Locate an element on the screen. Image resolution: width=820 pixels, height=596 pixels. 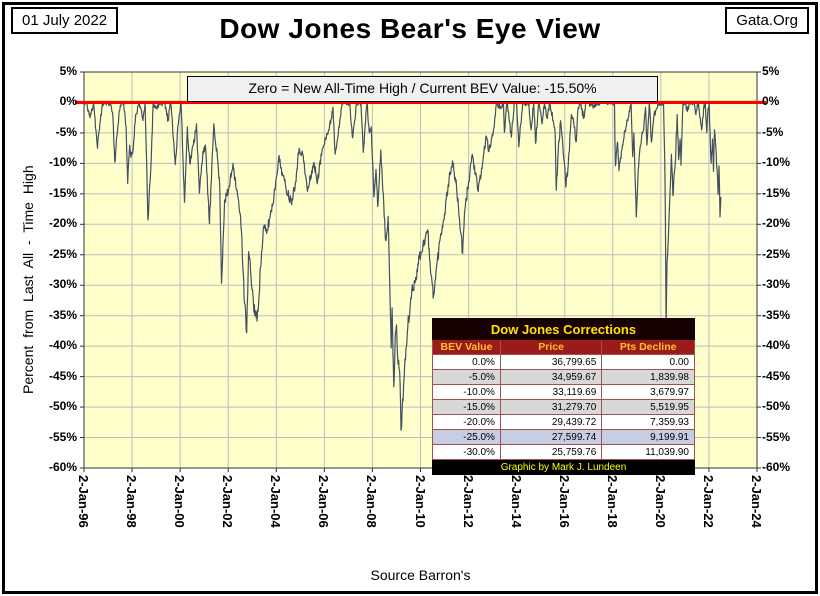
x-axis-tick-label: 2-Jan-10 is located at coordinates (420, 501).